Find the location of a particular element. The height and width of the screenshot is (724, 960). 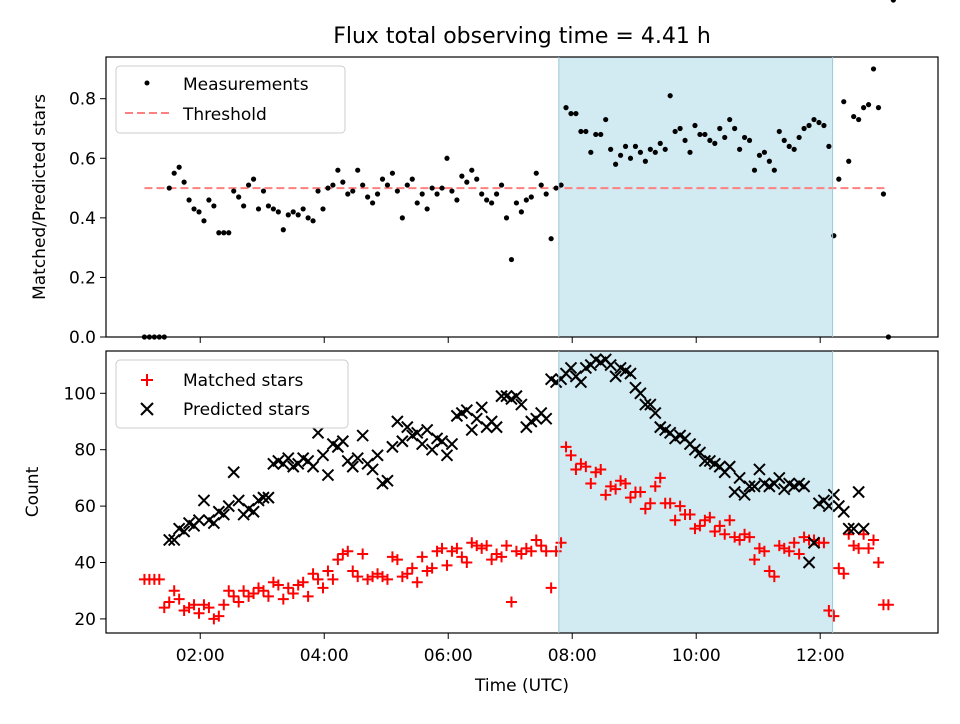

ratio-panel-x-ticks is located at coordinates (510, 340).